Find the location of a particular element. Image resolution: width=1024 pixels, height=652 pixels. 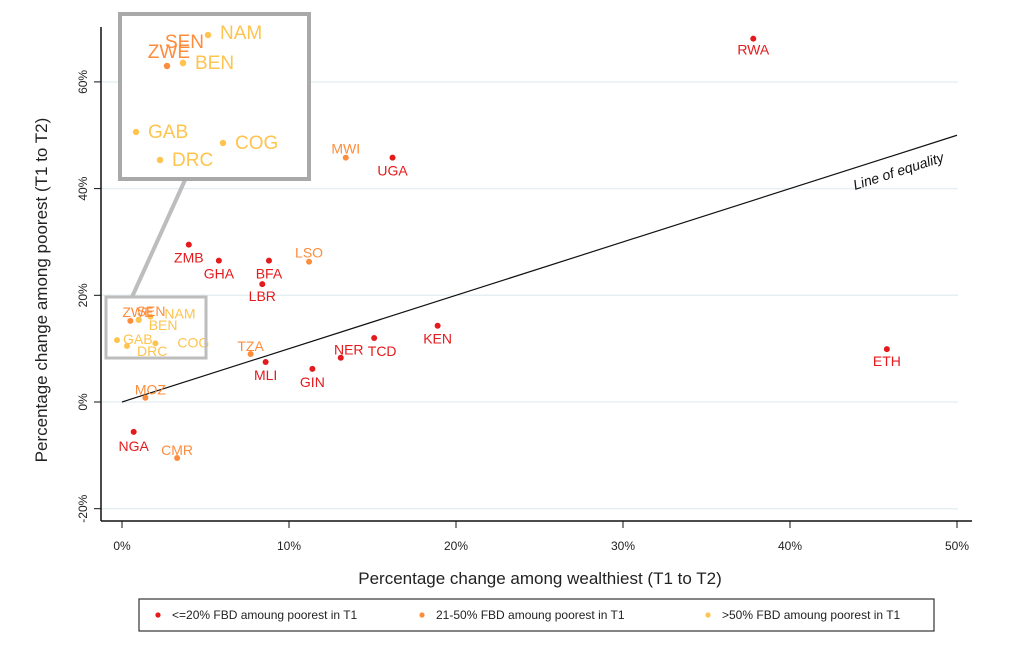

point-label: NGA is located at coordinates (134, 446).